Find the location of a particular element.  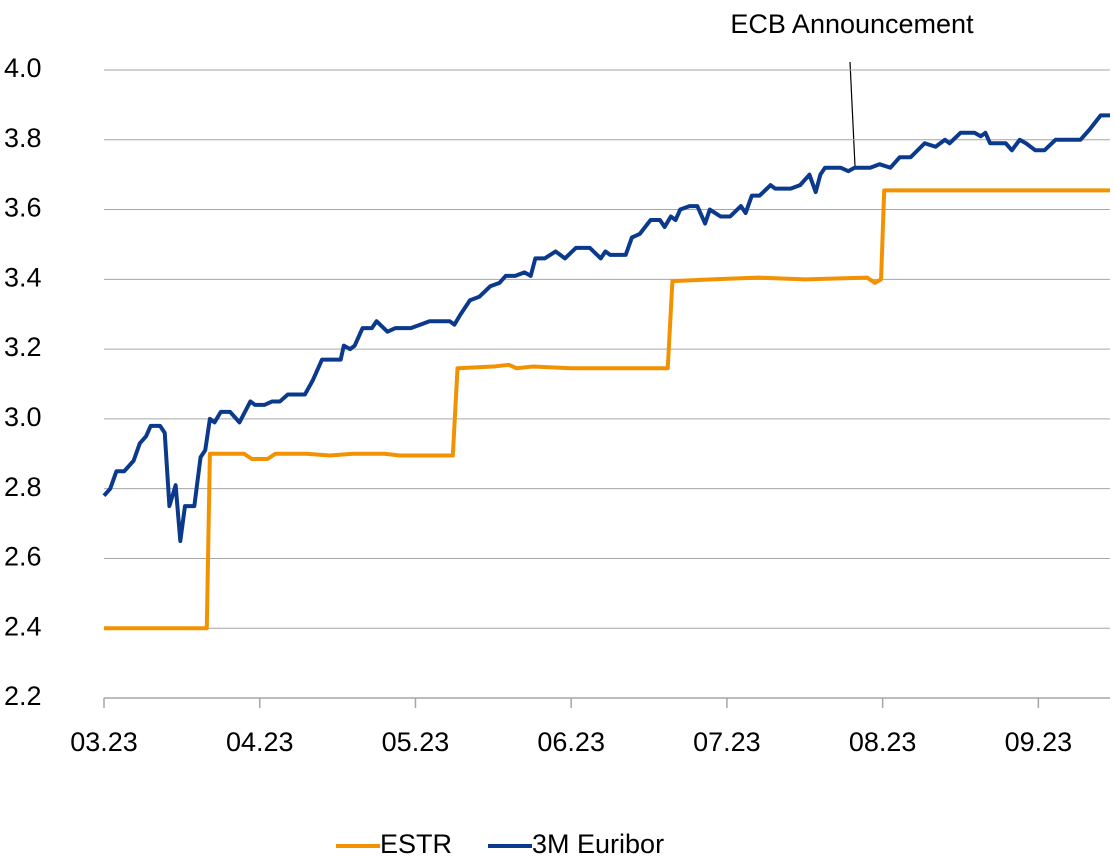

y-tick-label: 2.4 is located at coordinates (23, 626).